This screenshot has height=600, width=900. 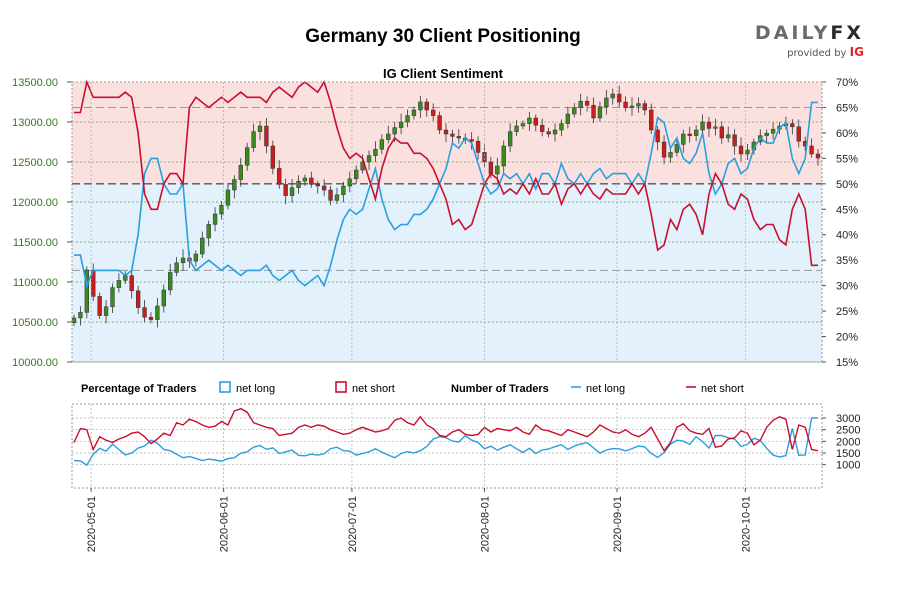 I want to click on legend-pct-short-swatch, so click(x=341, y=387).